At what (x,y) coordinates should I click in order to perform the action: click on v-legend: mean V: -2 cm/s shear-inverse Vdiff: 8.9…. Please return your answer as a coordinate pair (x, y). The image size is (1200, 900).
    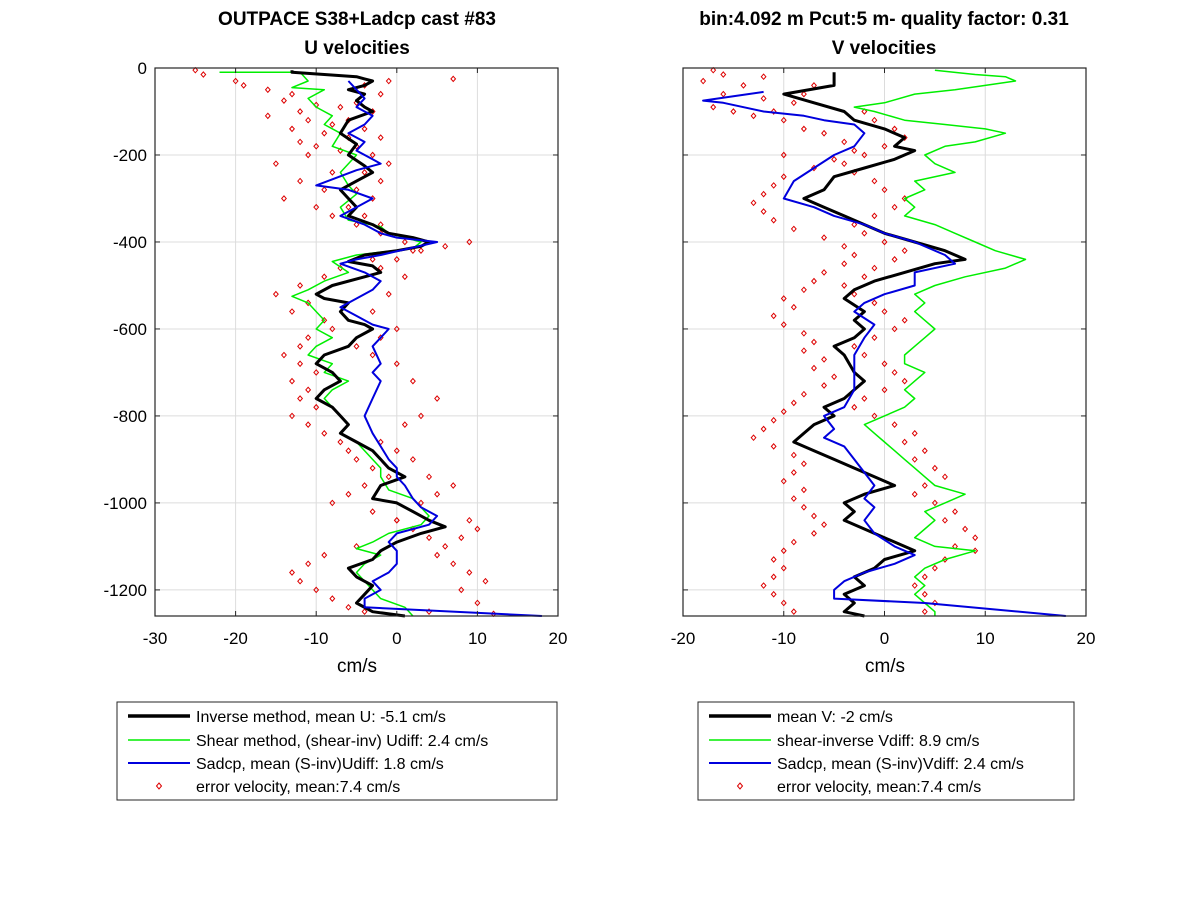
    Looking at the image, I should click on (886, 751).